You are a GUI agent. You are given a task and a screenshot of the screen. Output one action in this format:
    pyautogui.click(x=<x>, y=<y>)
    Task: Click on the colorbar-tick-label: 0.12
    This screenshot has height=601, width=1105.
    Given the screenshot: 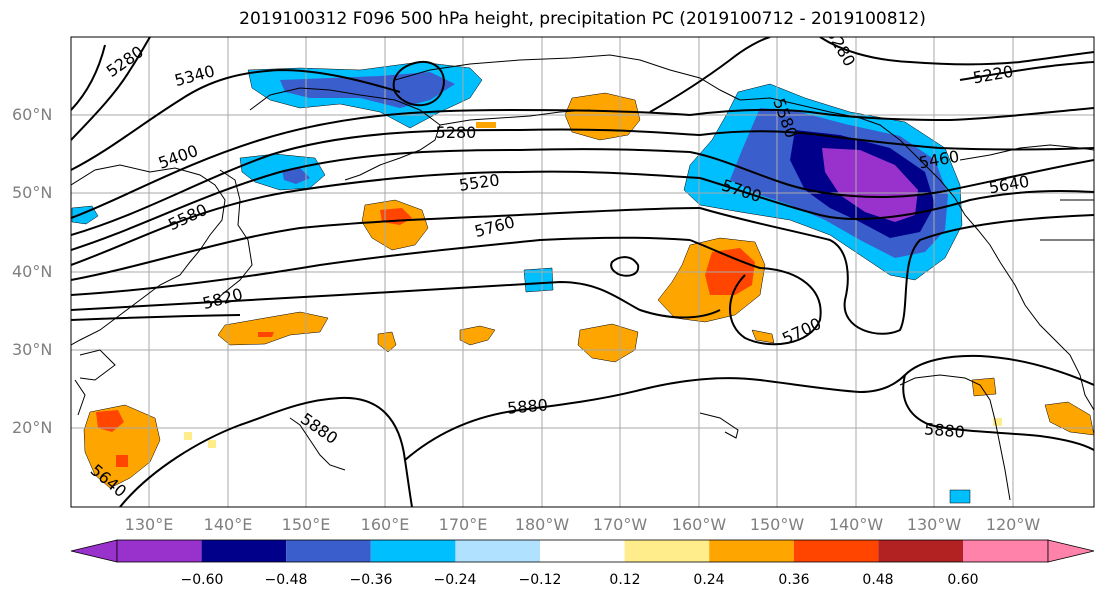 What is the action you would take?
    pyautogui.click(x=625, y=580)
    